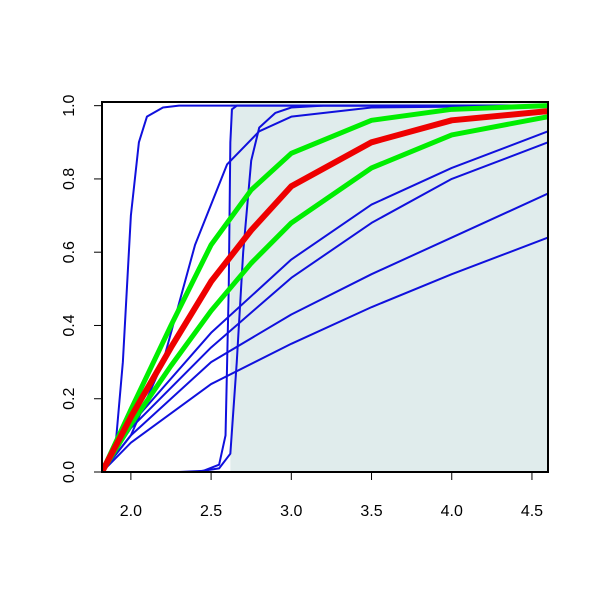 This screenshot has width=600, height=605. What do you see at coordinates (532, 511) in the screenshot?
I see `x-tick-label: 4.5` at bounding box center [532, 511].